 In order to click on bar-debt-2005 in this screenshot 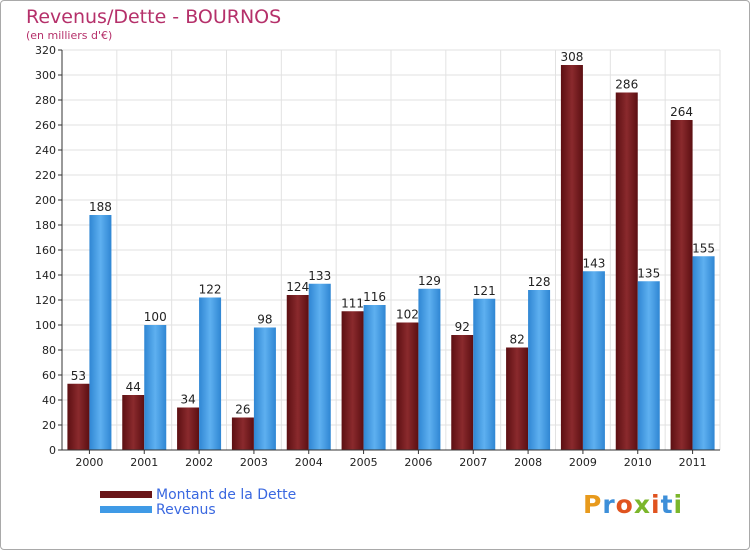, I will do `click(352, 380)`.